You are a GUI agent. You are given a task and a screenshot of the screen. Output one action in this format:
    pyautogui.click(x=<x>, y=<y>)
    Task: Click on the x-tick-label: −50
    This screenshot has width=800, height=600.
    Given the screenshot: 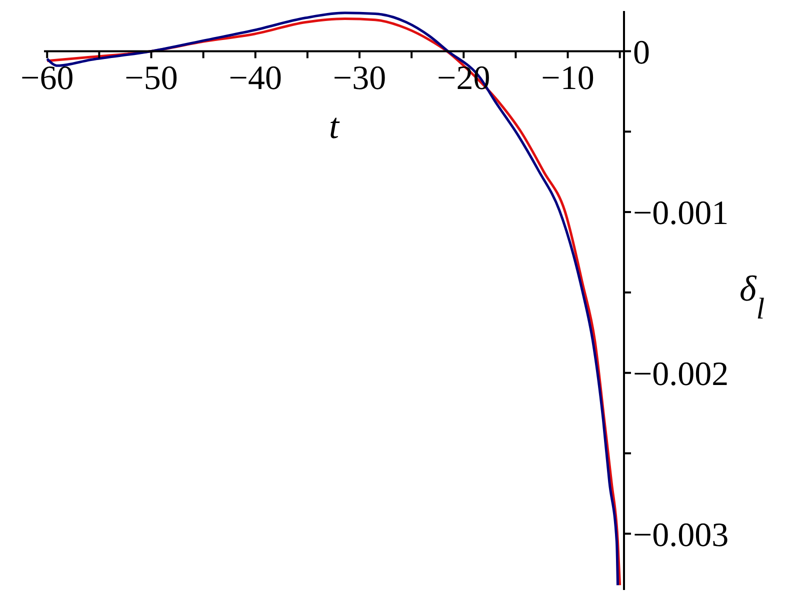 What is the action you would take?
    pyautogui.click(x=151, y=79)
    